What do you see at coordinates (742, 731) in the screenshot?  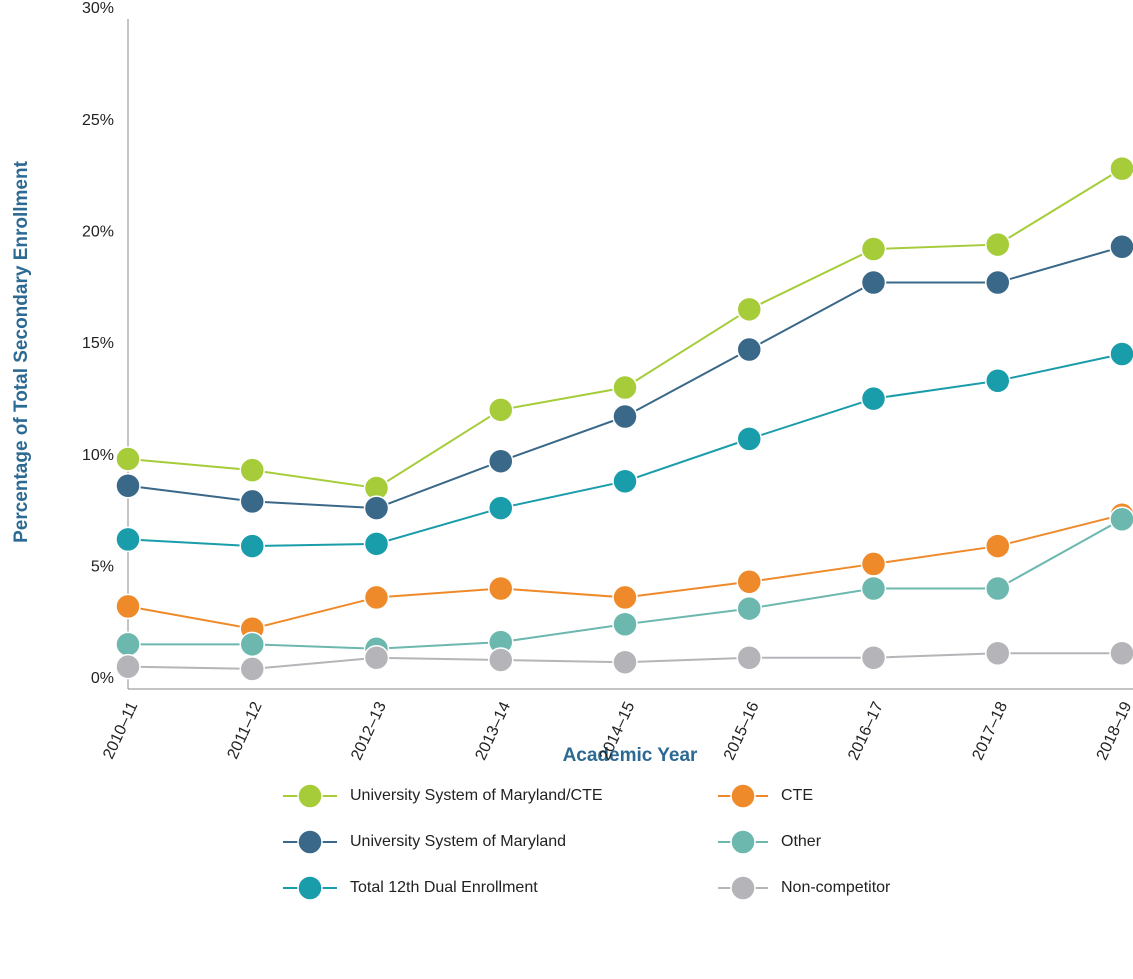 I see `x-tick-label: 2015–16` at bounding box center [742, 731].